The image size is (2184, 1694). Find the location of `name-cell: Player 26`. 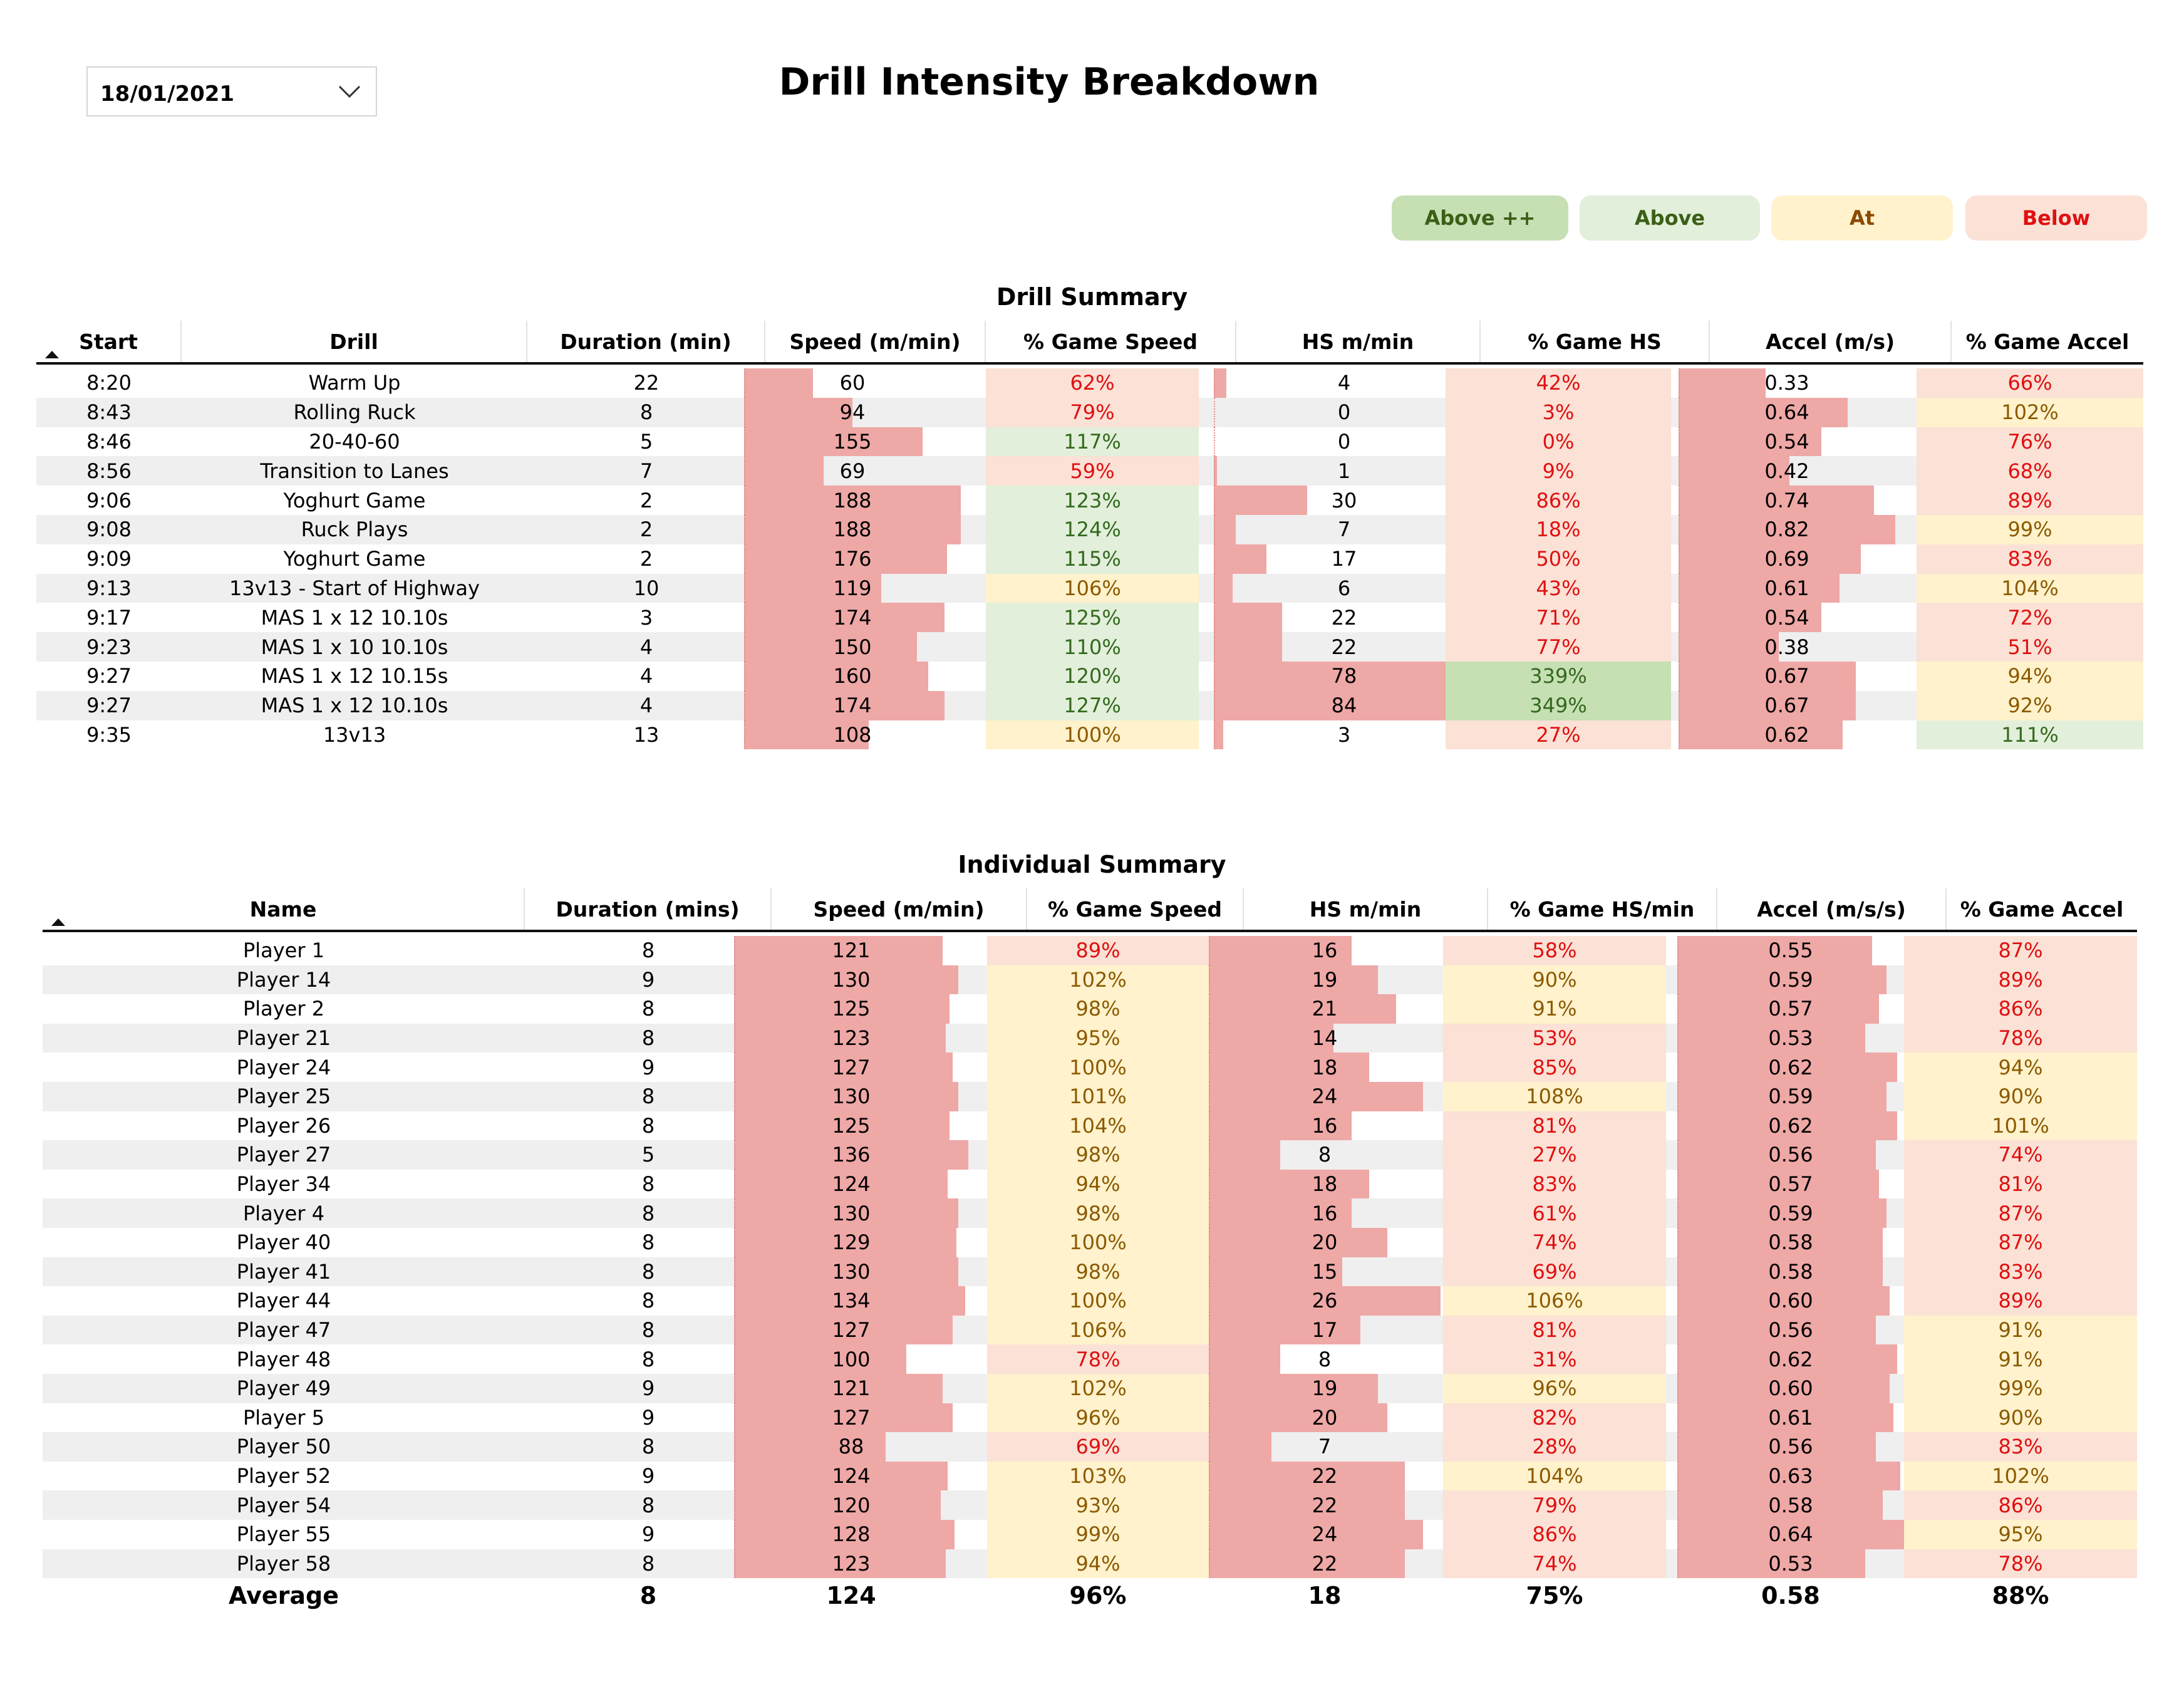

name-cell: Player 26 is located at coordinates (283, 1125).